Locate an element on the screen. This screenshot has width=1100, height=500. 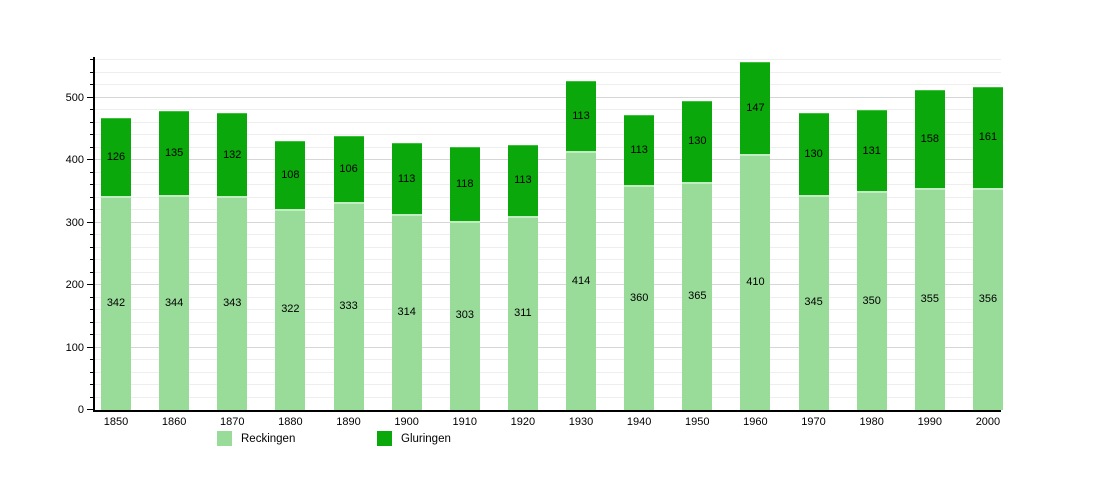
bar-segment-reckingen-1950 is located at coordinates (697, 296).